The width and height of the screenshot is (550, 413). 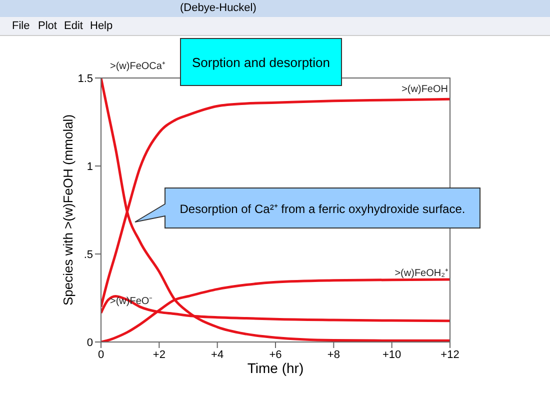 What do you see at coordinates (137, 66) in the screenshot?
I see `series-label: >(w)FeOCa⁺` at bounding box center [137, 66].